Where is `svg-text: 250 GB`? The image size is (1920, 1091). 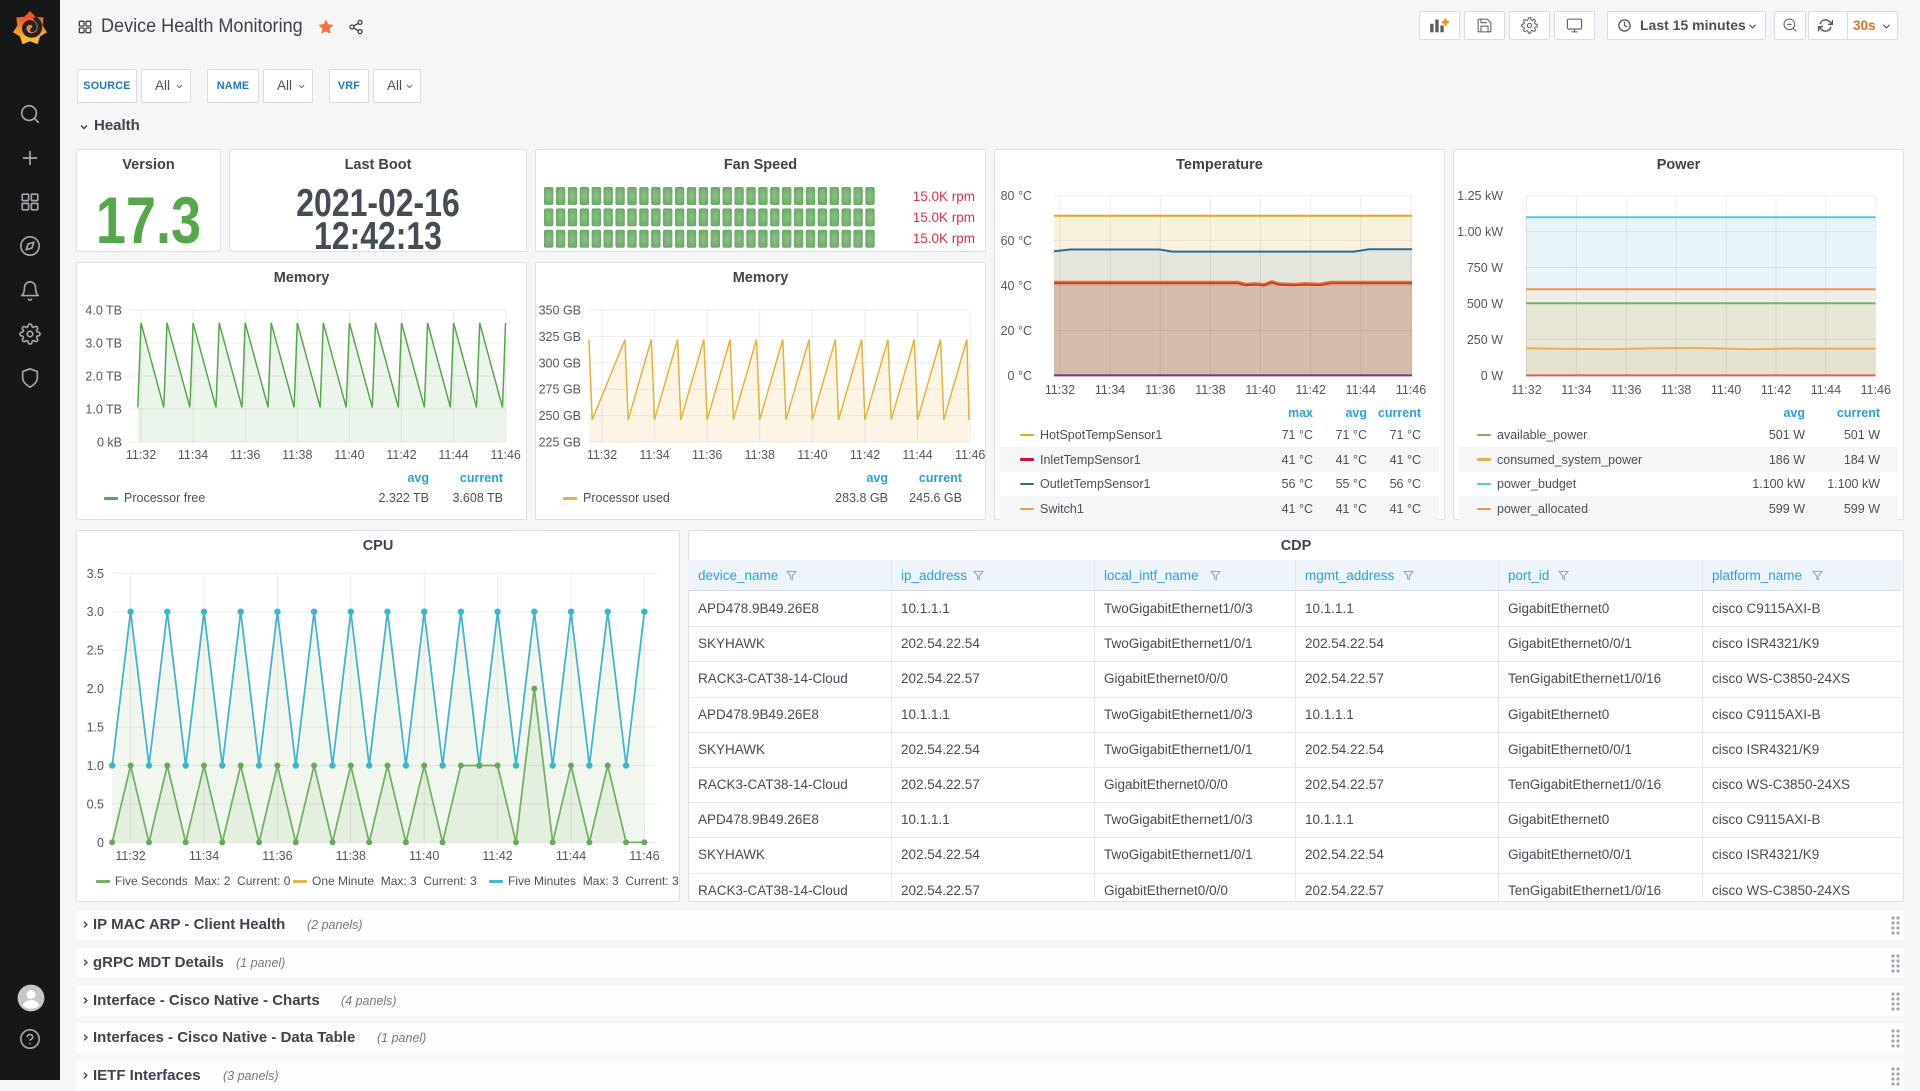
svg-text: 250 GB is located at coordinates (560, 416).